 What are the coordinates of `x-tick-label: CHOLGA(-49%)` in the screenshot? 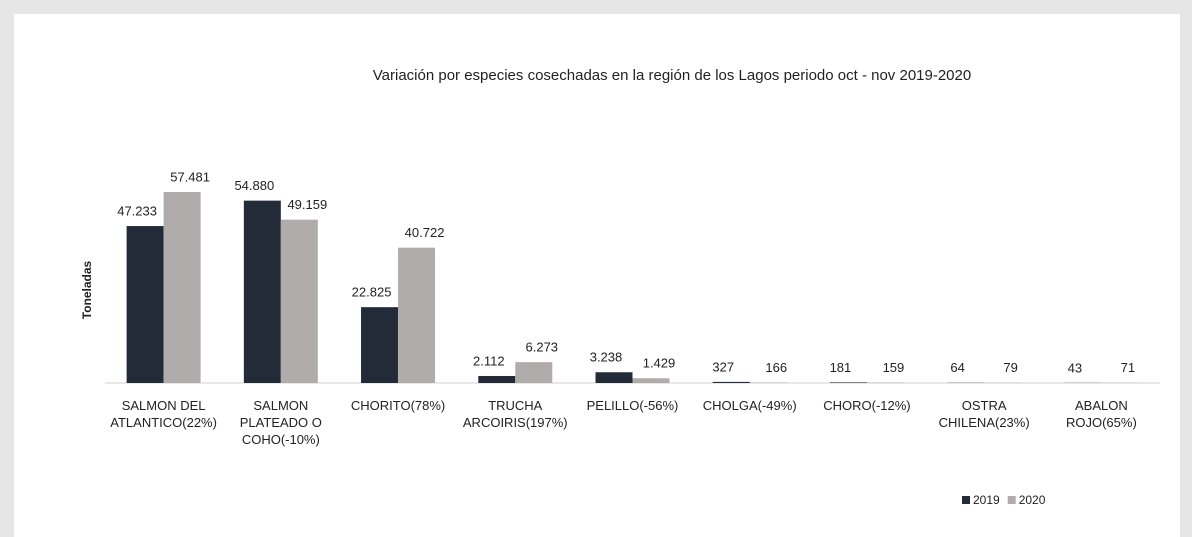 It's located at (750, 405).